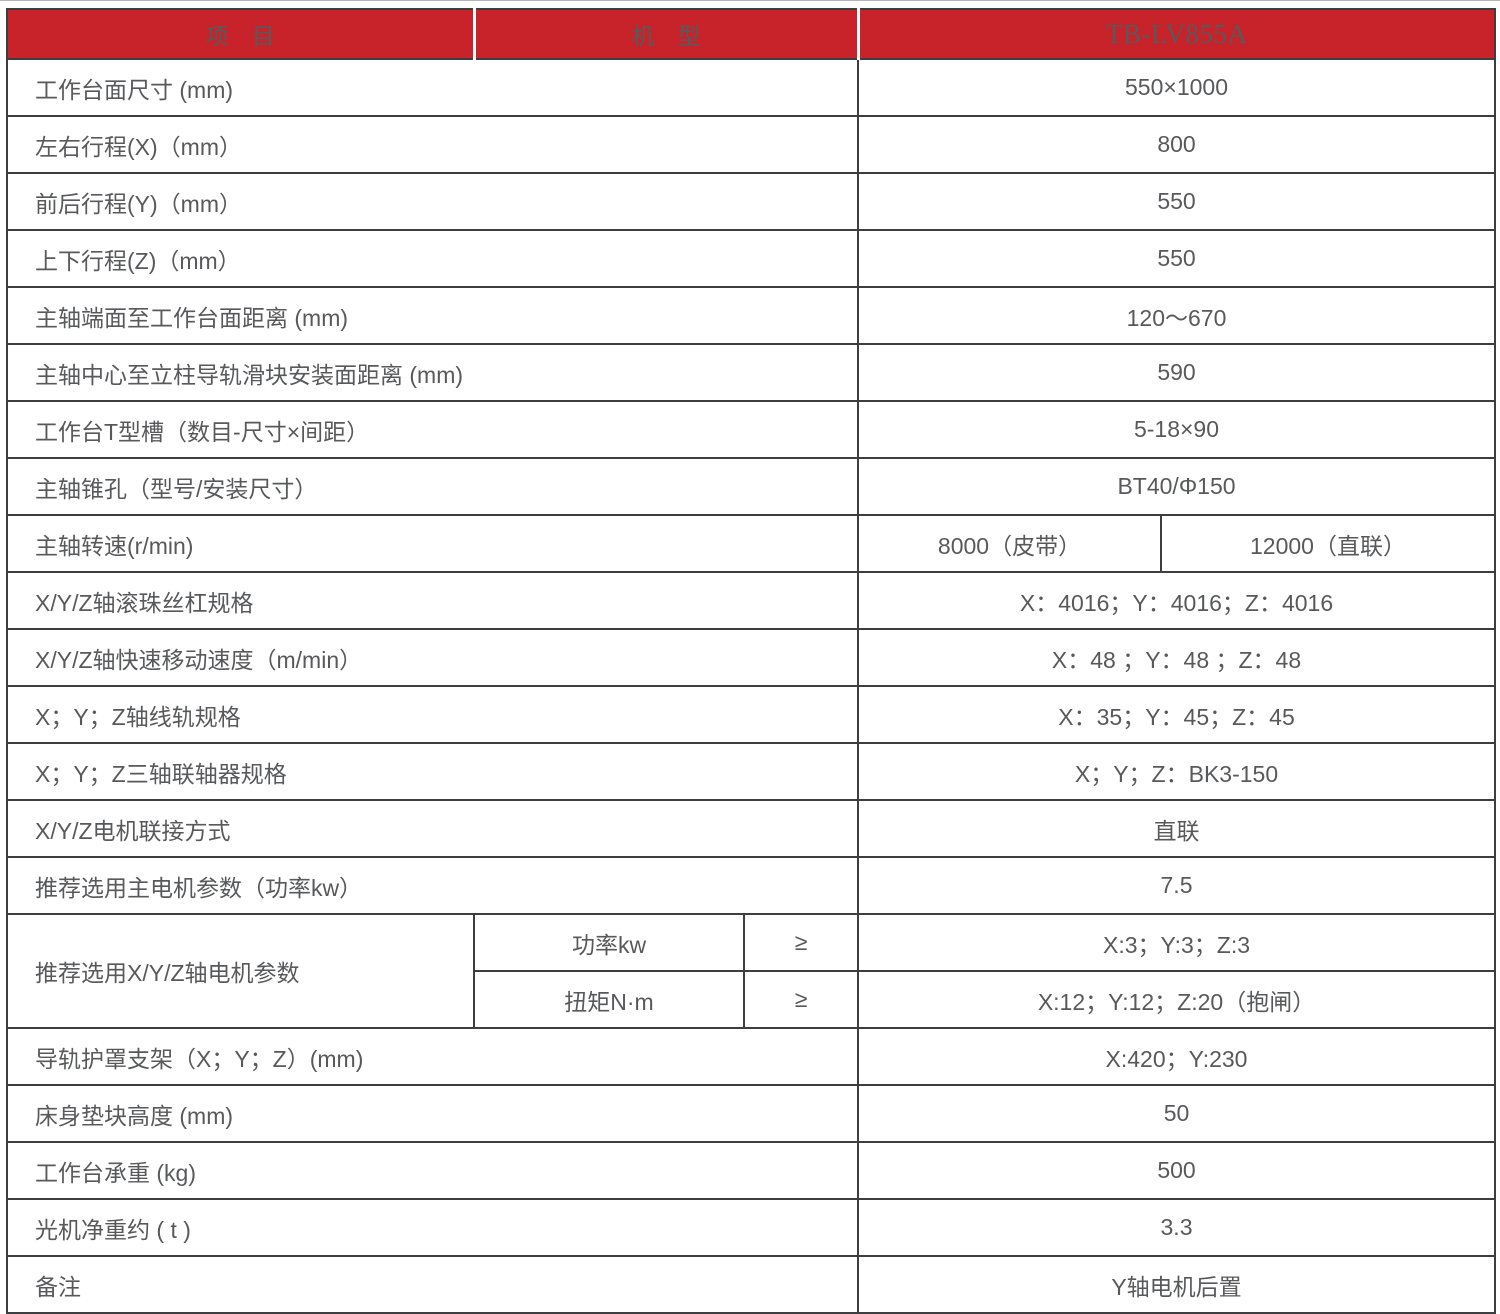 This screenshot has height=1314, width=1500. I want to click on row-label: 推荐选用主电机参数（功率kw）, so click(432, 885).